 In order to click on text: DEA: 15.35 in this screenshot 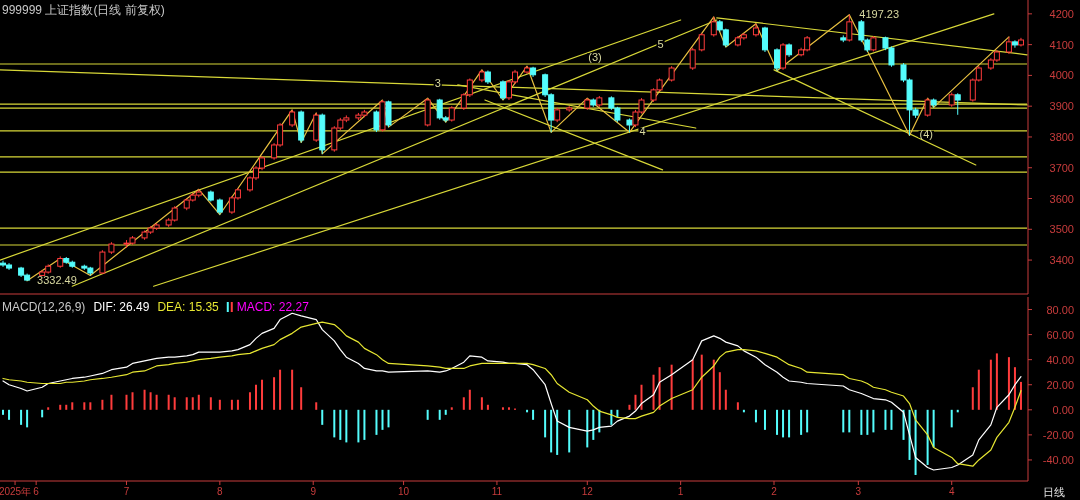, I will do `click(188, 307)`.